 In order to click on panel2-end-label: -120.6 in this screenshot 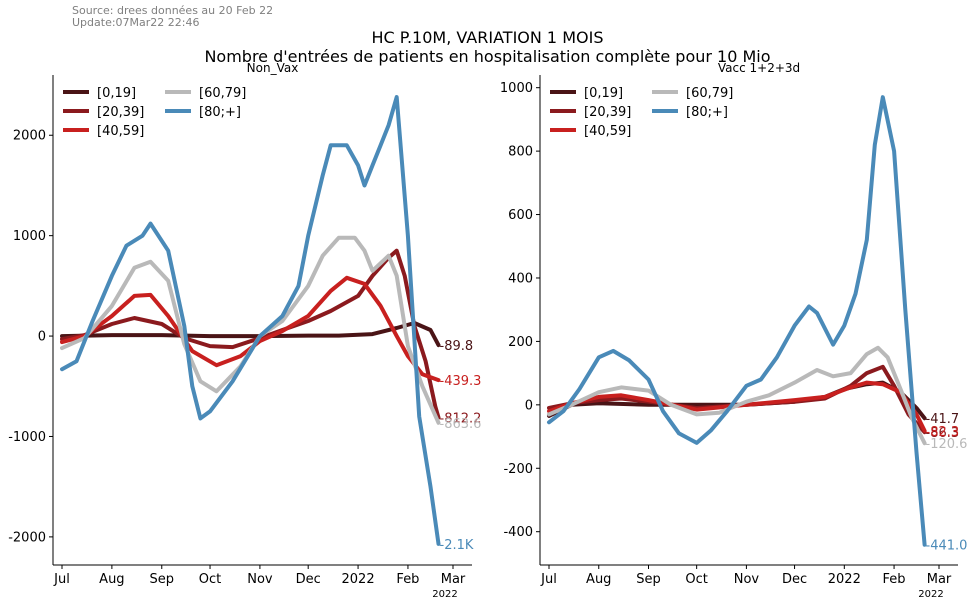, I will do `click(947, 444)`.